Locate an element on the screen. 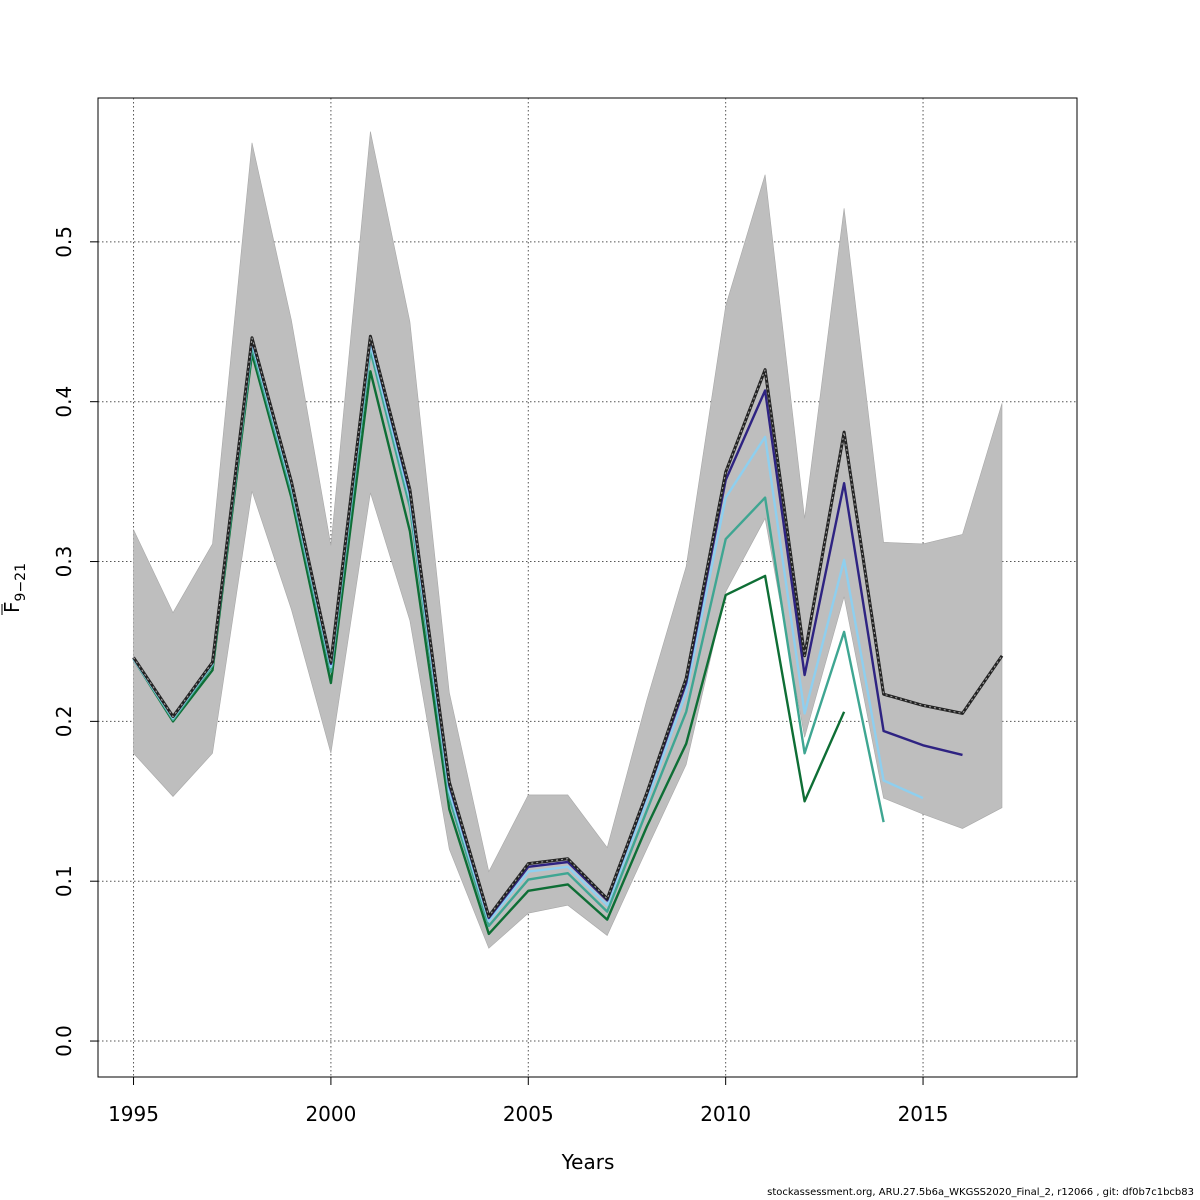  y-tick-label-0.2: 0.2 is located at coordinates (64, 721).